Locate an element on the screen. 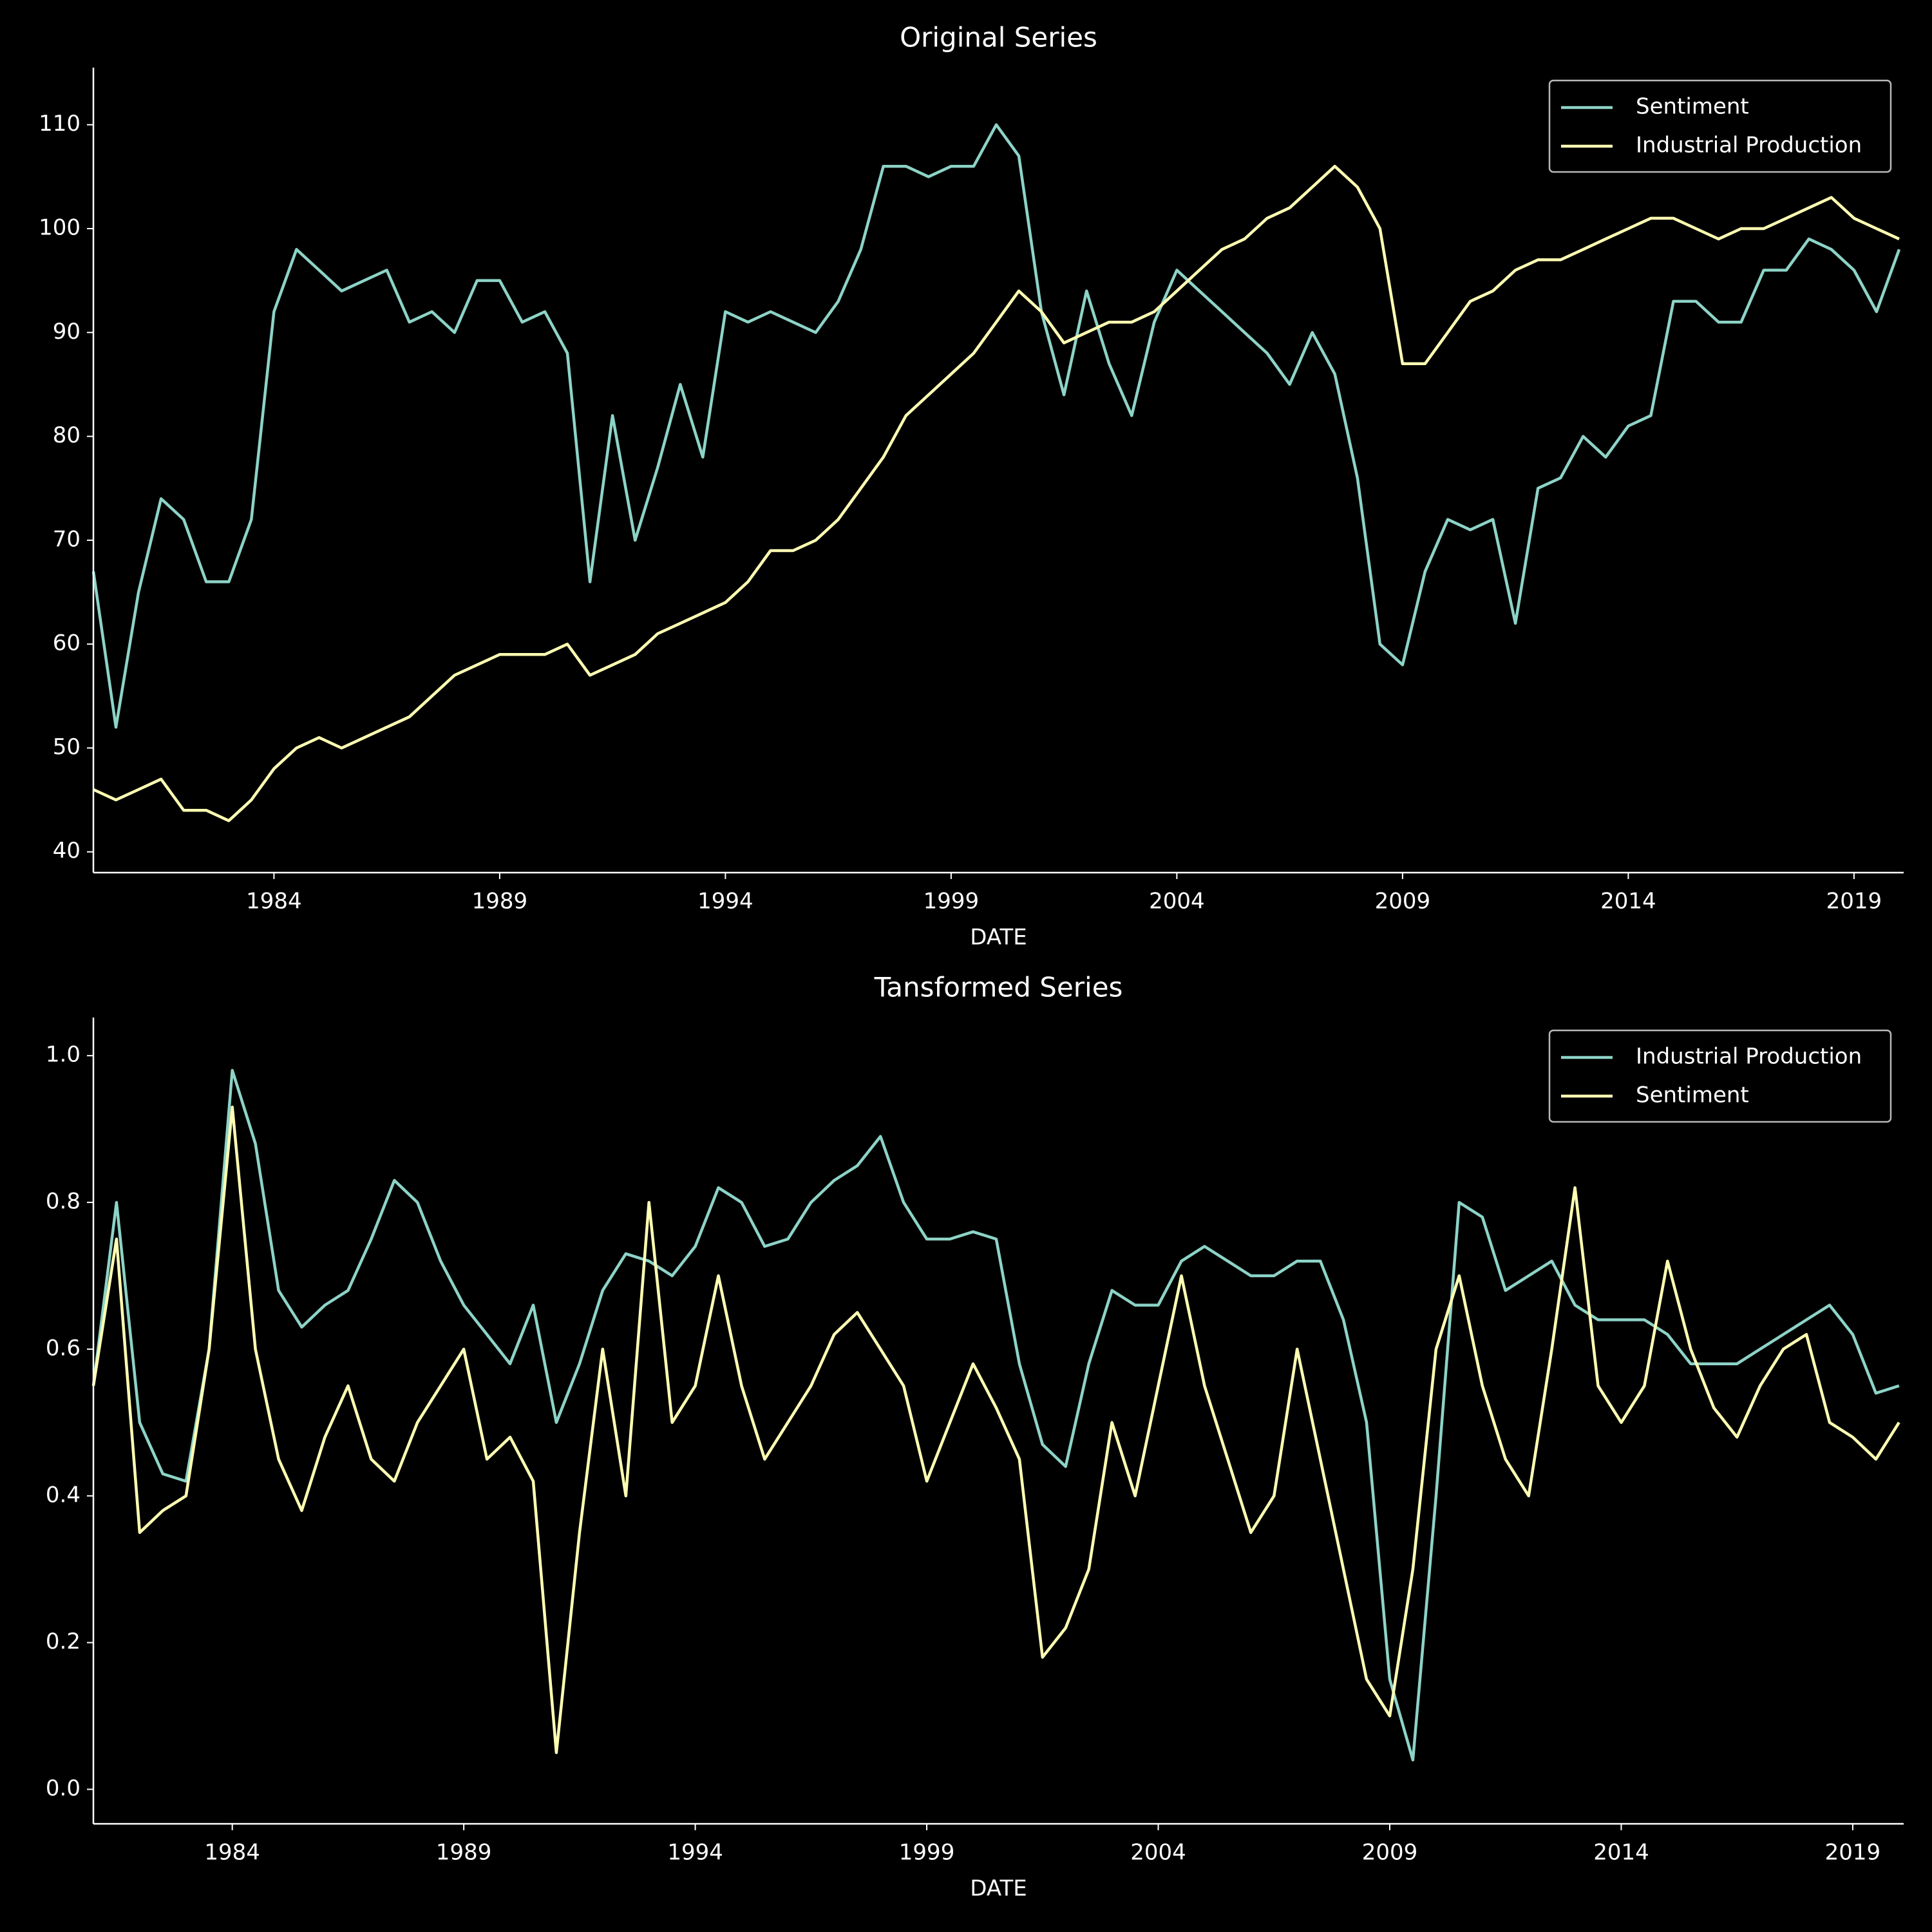 The width and height of the screenshot is (1932, 1932). chart-title: Tansformed Series is located at coordinates (999, 987).